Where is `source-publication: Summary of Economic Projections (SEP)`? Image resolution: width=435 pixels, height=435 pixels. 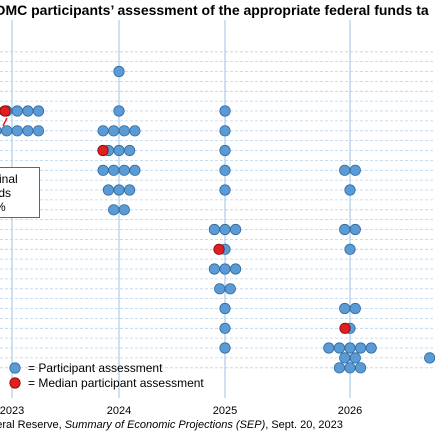
source-publication: Summary of Economic Projections (SEP) is located at coordinates (165, 425).